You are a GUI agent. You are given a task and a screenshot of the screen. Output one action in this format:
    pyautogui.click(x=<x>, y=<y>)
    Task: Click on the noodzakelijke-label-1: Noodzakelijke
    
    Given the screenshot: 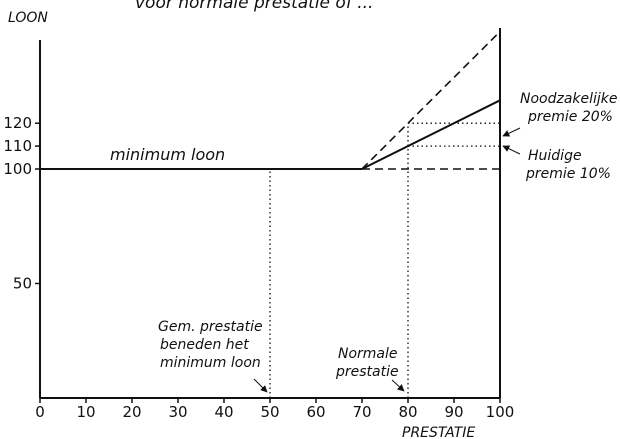 What is the action you would take?
    pyautogui.click(x=569, y=99)
    